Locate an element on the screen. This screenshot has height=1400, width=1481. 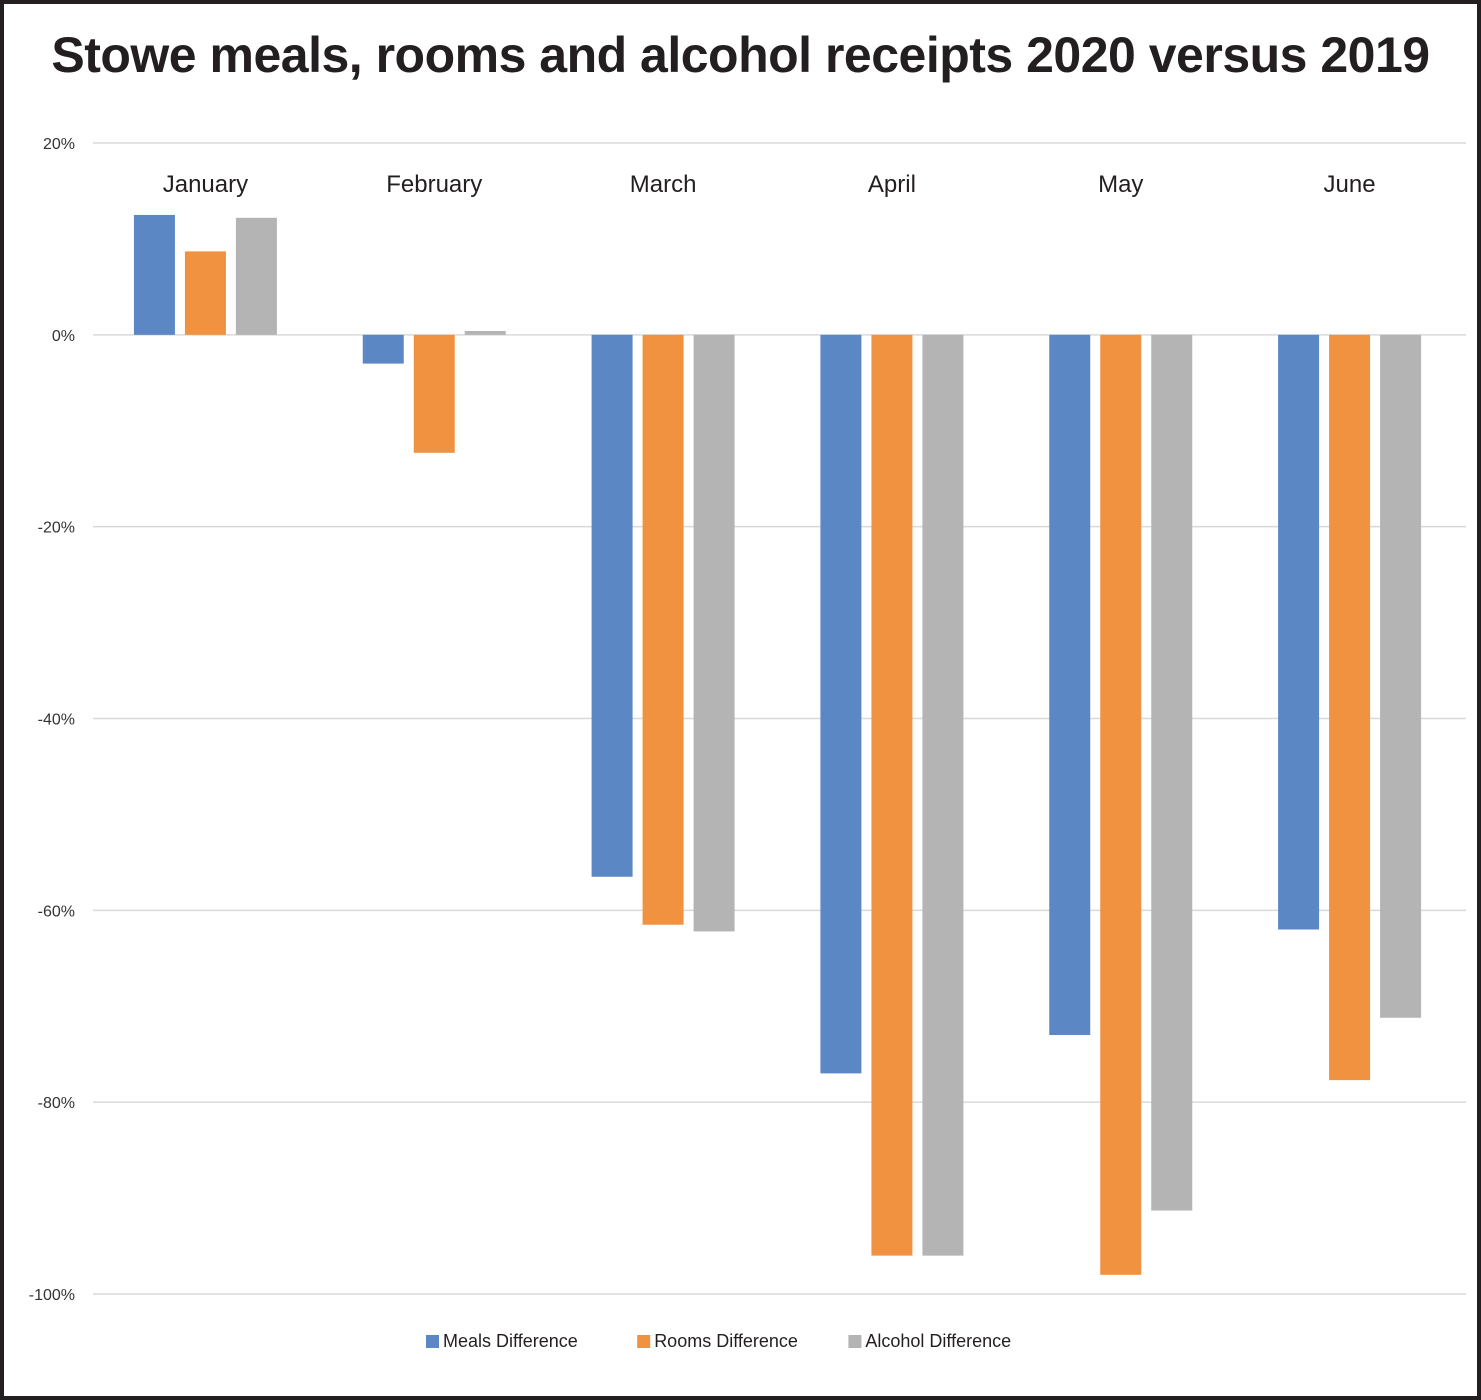
y-tick-label: 0% is located at coordinates (63, 336).